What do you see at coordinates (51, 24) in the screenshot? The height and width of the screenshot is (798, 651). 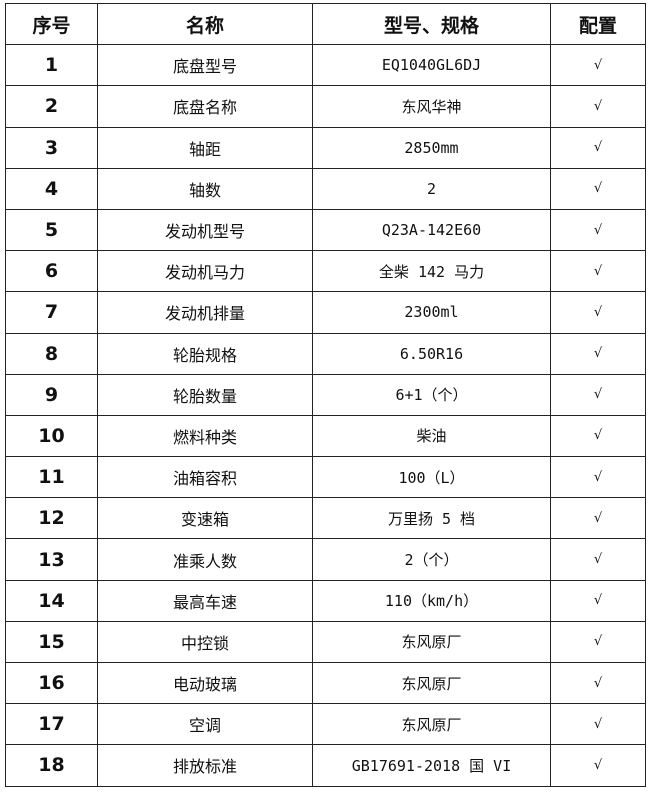 I see `header-no: 序号` at bounding box center [51, 24].